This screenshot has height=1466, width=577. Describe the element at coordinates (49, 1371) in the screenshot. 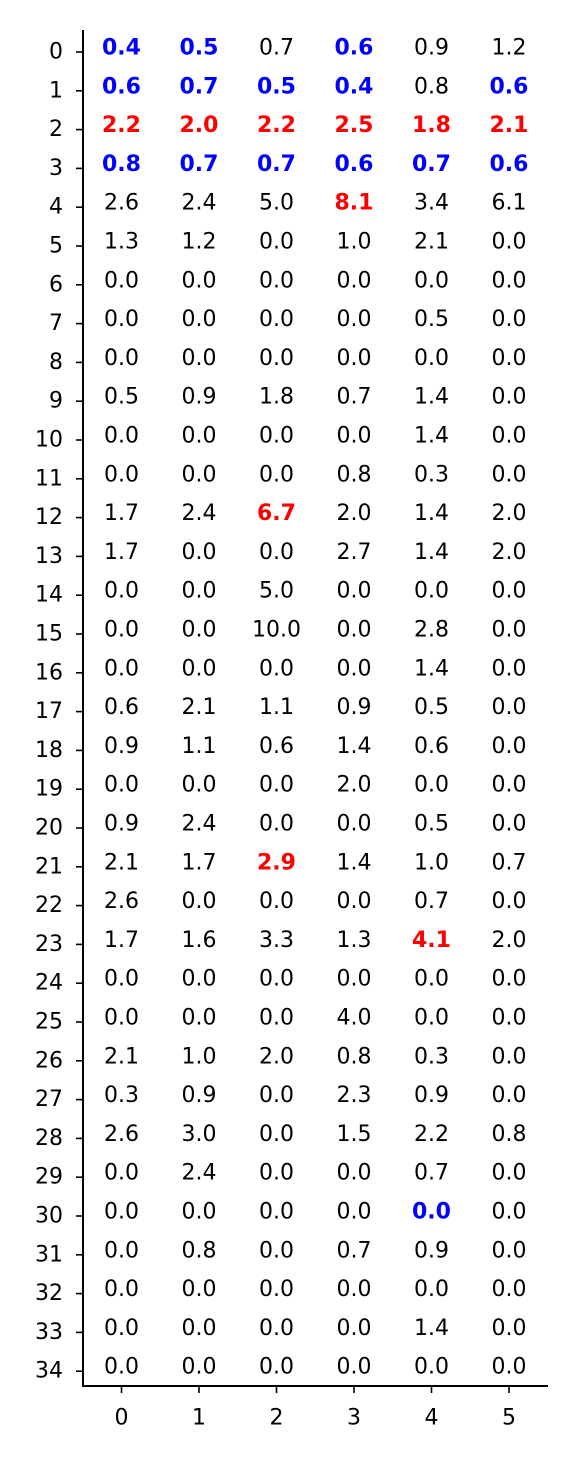

I see `y-tick-label: 34` at that location.